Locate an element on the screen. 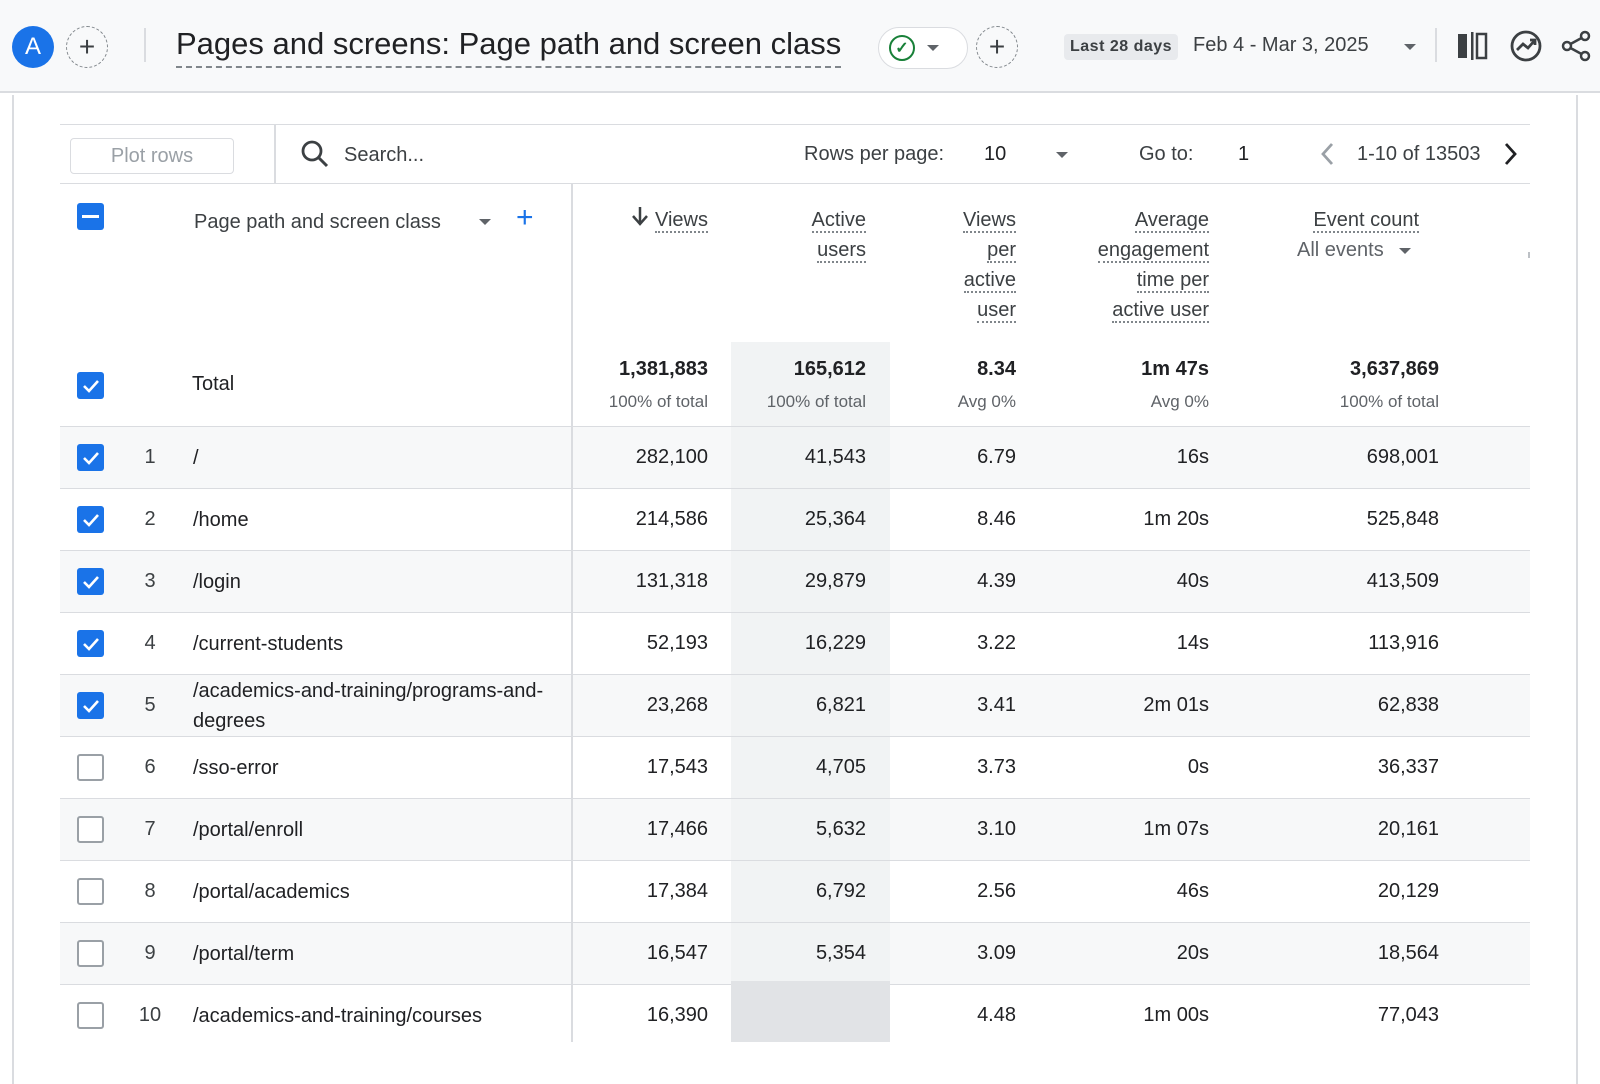  select-all-checkbox is located at coordinates (90, 216).